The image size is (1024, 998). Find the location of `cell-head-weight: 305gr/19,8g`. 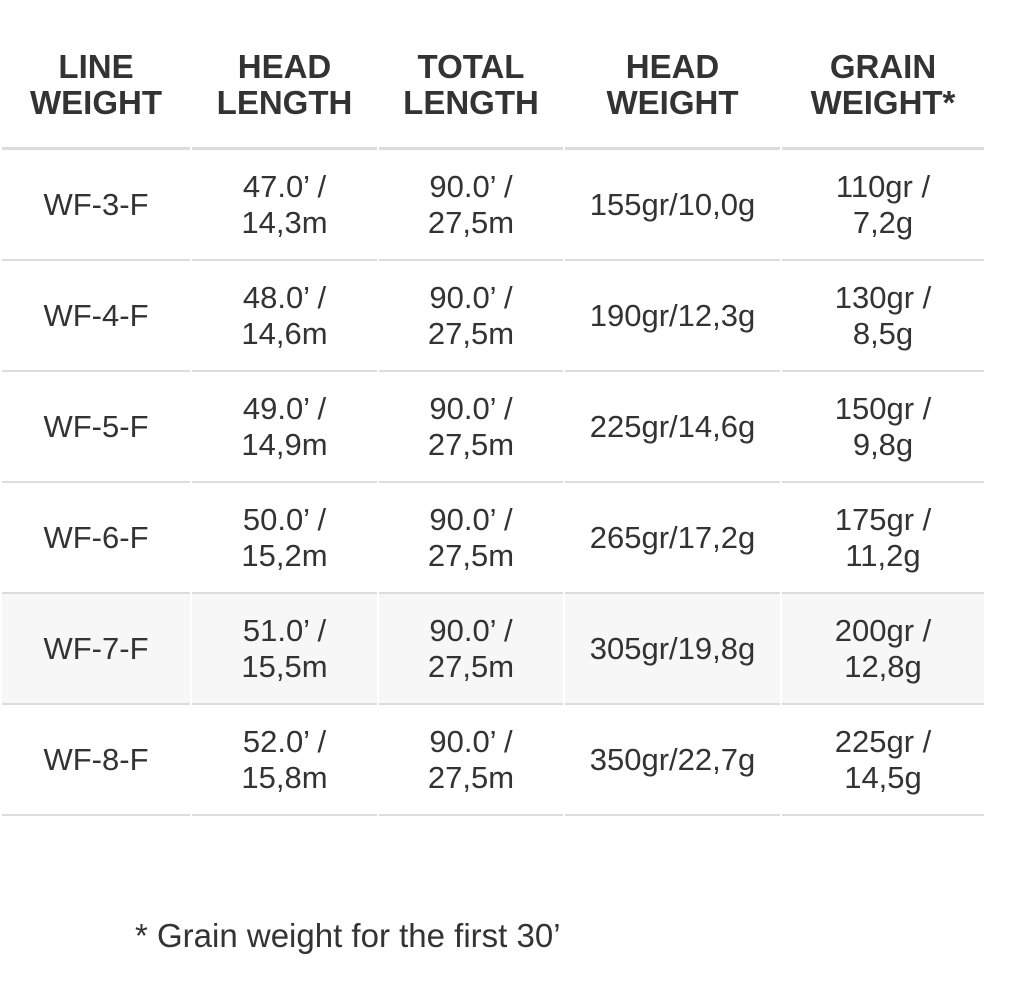

cell-head-weight: 305gr/19,8g is located at coordinates (672, 649).